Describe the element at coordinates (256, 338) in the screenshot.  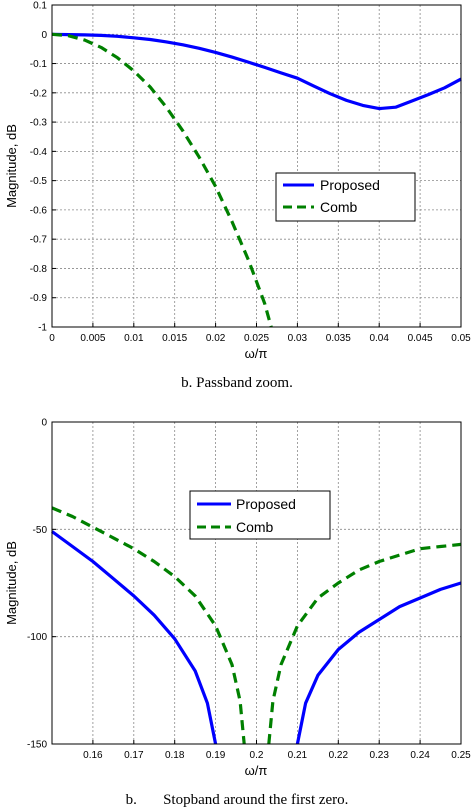
I see `x-tick-label: 0.025` at that location.